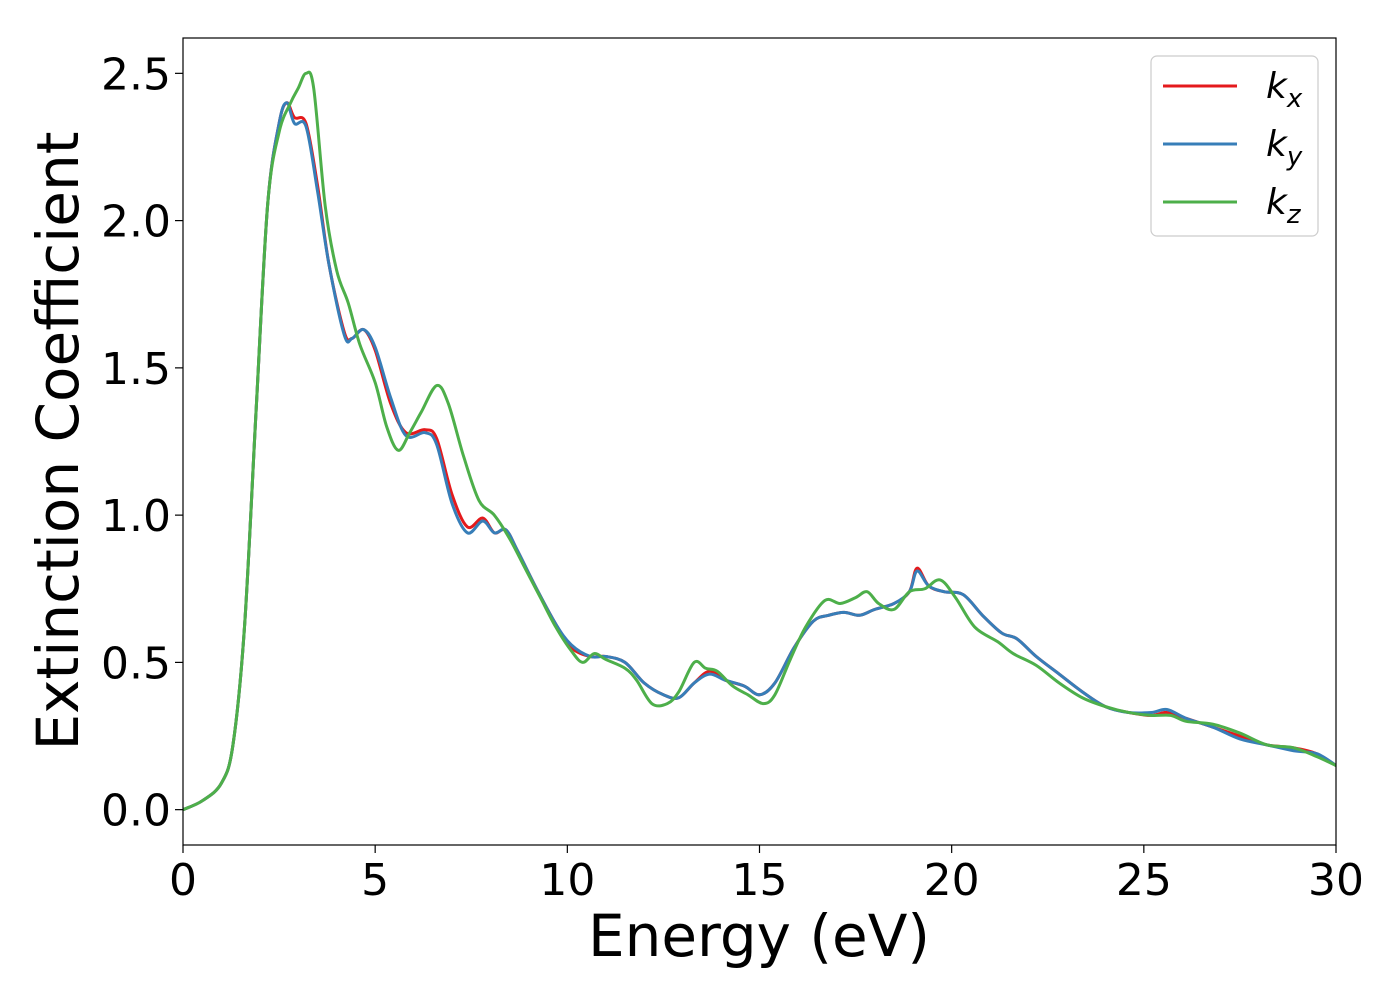 This screenshot has height=1000, width=1400. I want to click on y-tick-label: 1.0, so click(136, 516).